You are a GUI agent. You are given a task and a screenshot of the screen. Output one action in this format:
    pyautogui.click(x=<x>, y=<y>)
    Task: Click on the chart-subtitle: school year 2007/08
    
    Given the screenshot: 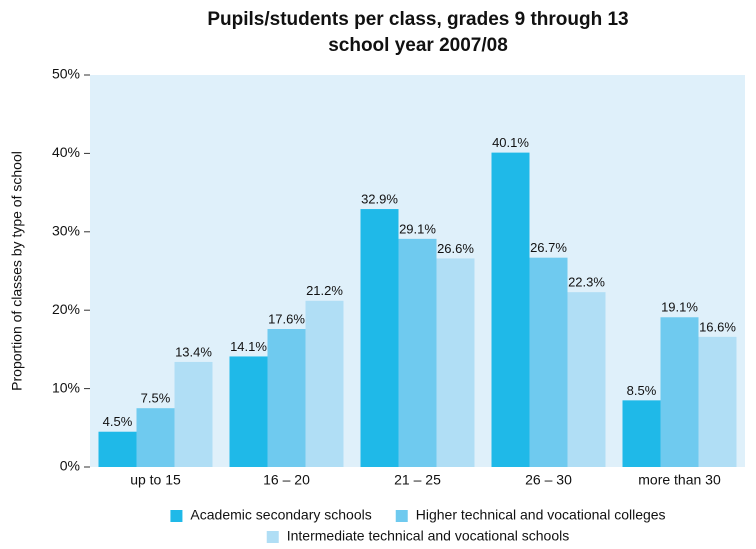 What is the action you would take?
    pyautogui.click(x=418, y=45)
    